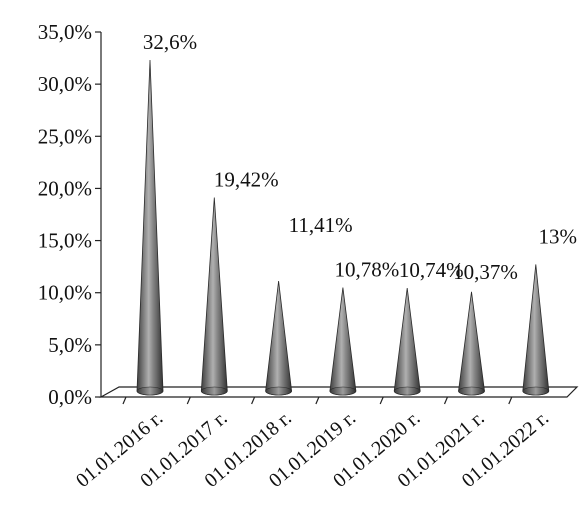 This screenshot has width=579, height=526. I want to click on y-axis-ticks: 0,0% 5,0% 10,0% 15,0% 20,0% 25,0% 30,0% 35,0%, so click(69, 214).